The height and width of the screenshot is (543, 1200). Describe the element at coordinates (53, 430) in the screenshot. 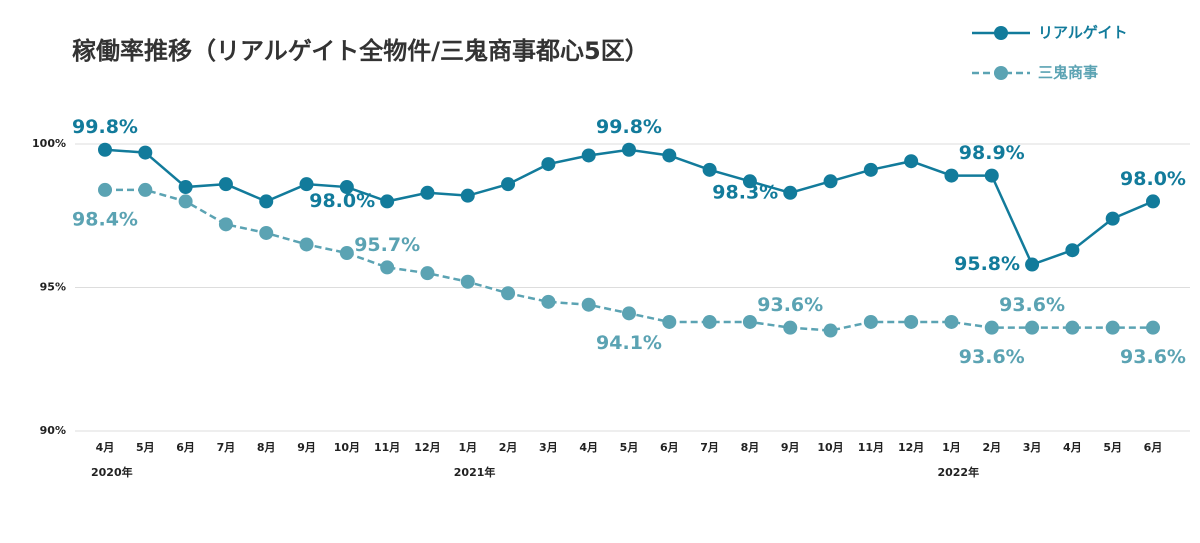

I see `y-tick-label: 90%` at that location.